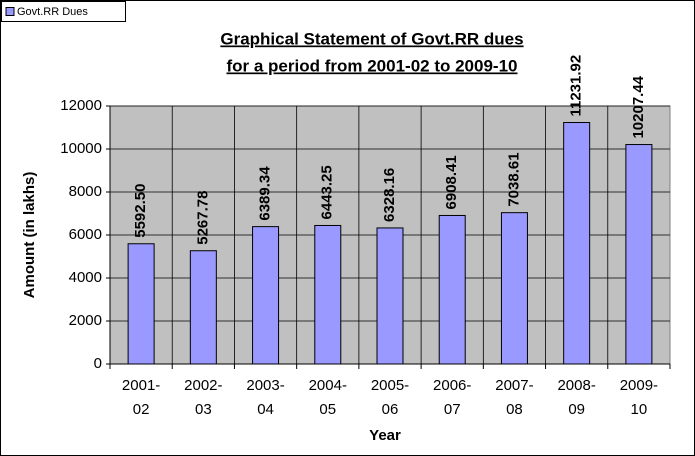  Describe the element at coordinates (85, 320) in the screenshot. I see `y-tick-label: 2000` at that location.